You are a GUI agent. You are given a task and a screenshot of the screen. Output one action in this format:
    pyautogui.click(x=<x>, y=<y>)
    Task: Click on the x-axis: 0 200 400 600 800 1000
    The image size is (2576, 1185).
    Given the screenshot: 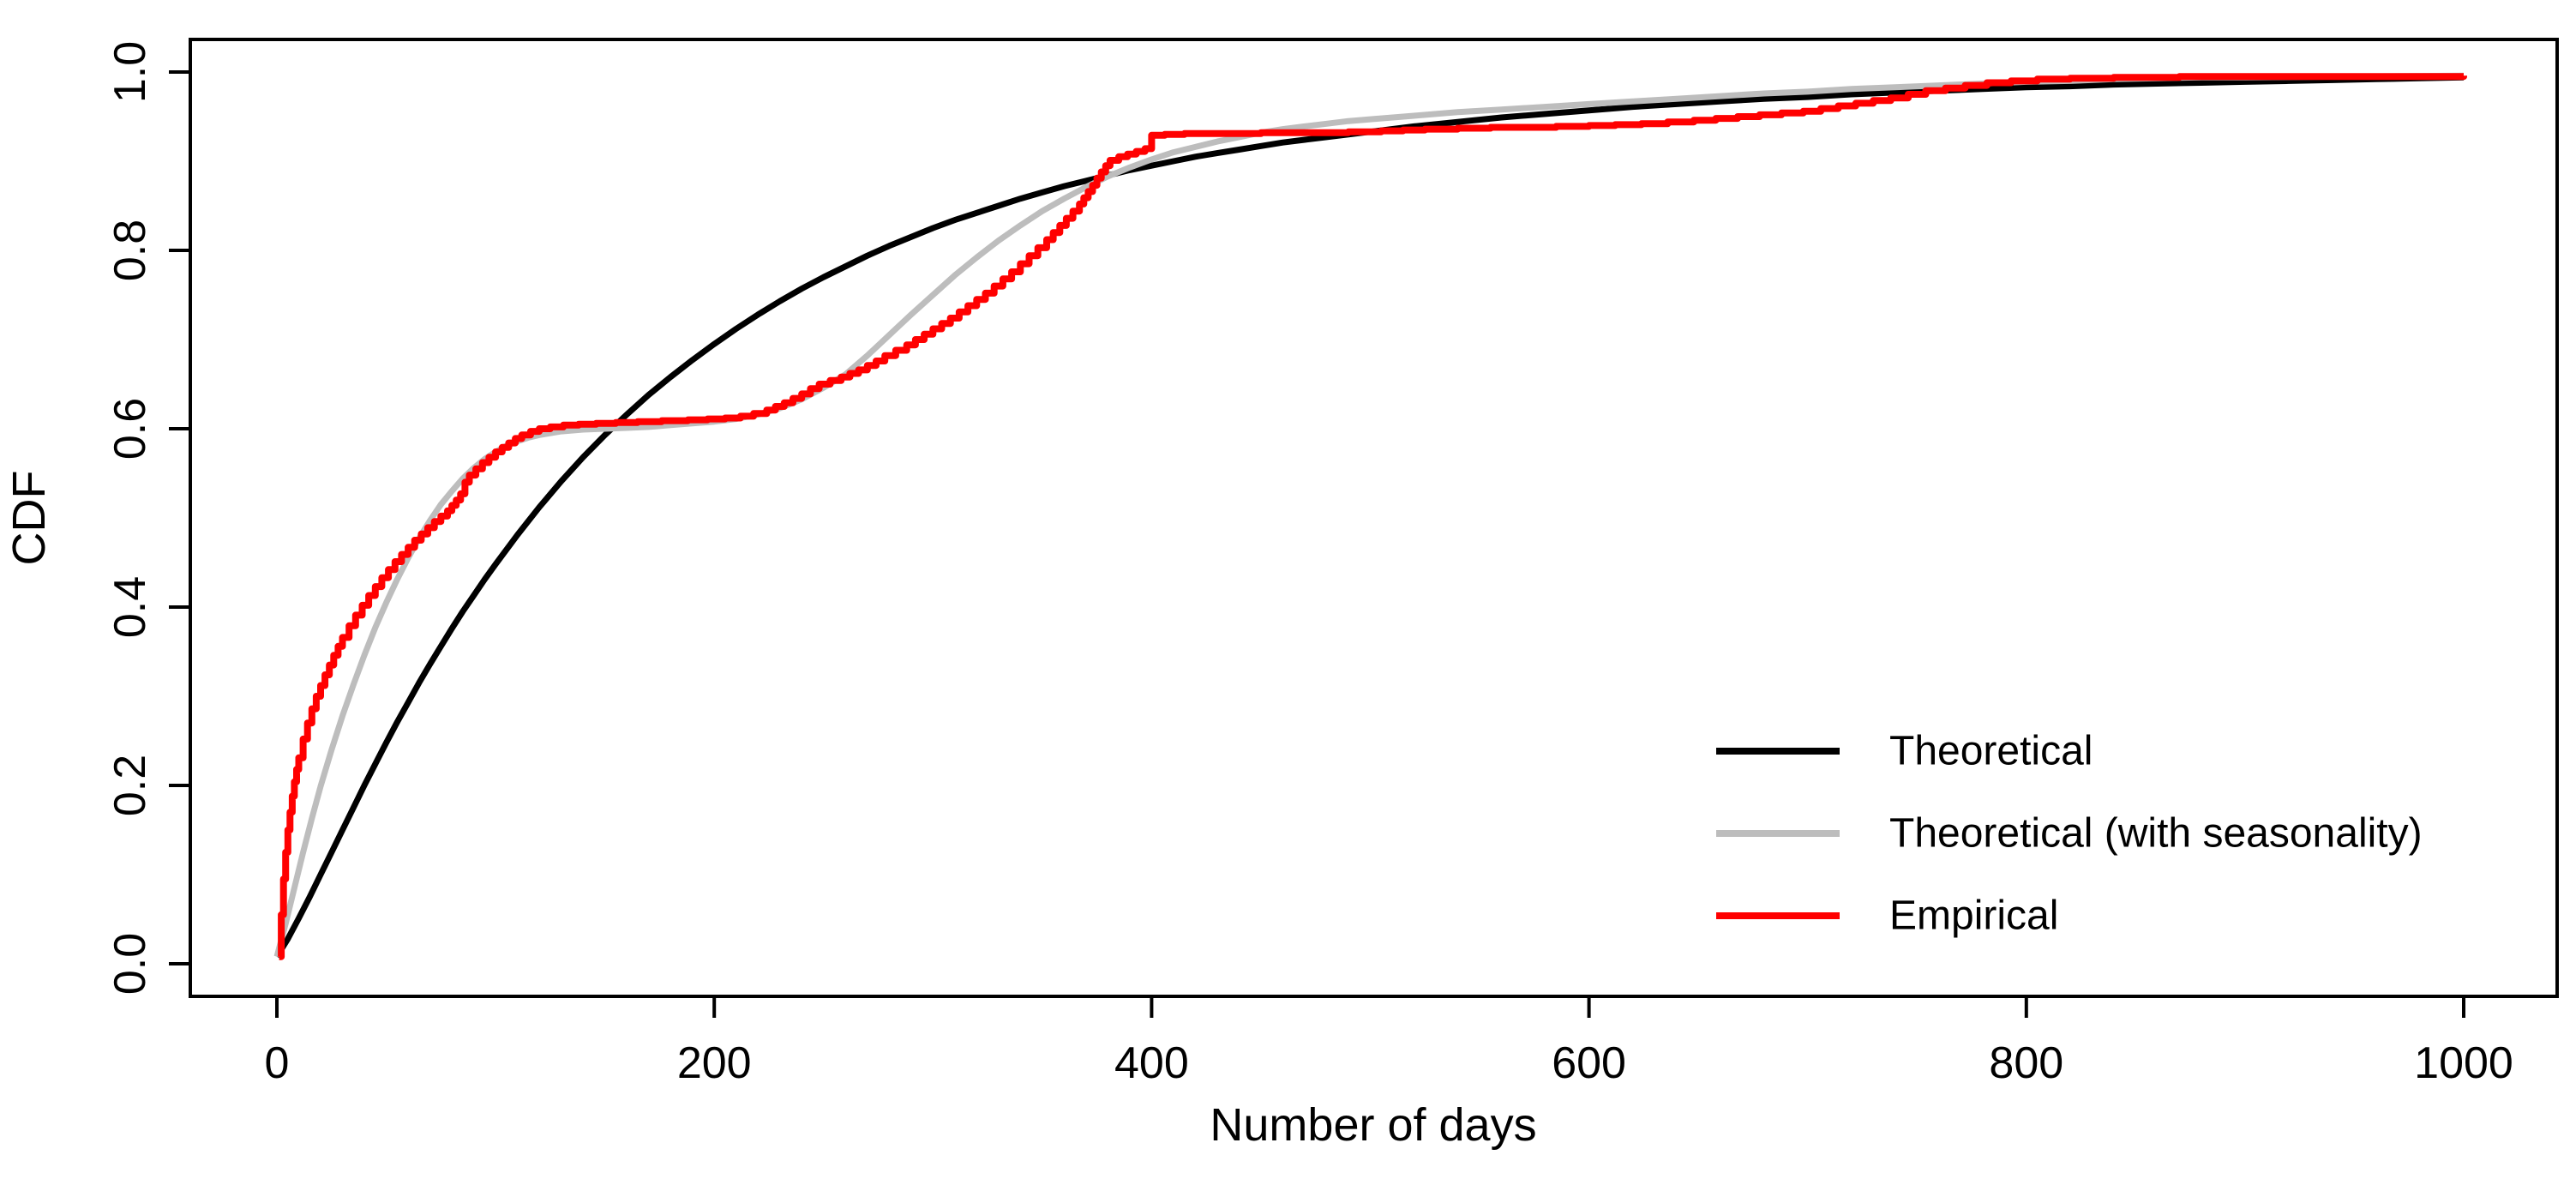 What is the action you would take?
    pyautogui.click(x=1389, y=1042)
    